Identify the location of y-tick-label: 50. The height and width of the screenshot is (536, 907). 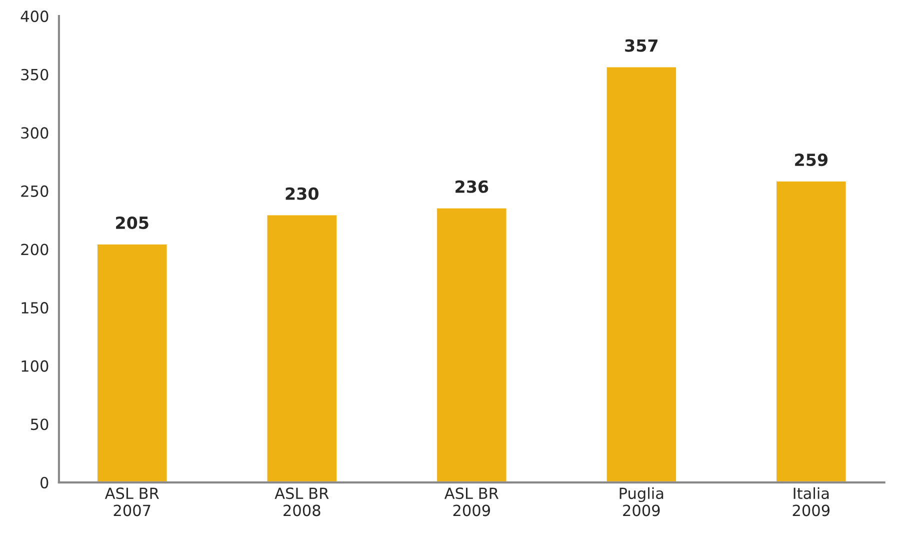
(39, 424).